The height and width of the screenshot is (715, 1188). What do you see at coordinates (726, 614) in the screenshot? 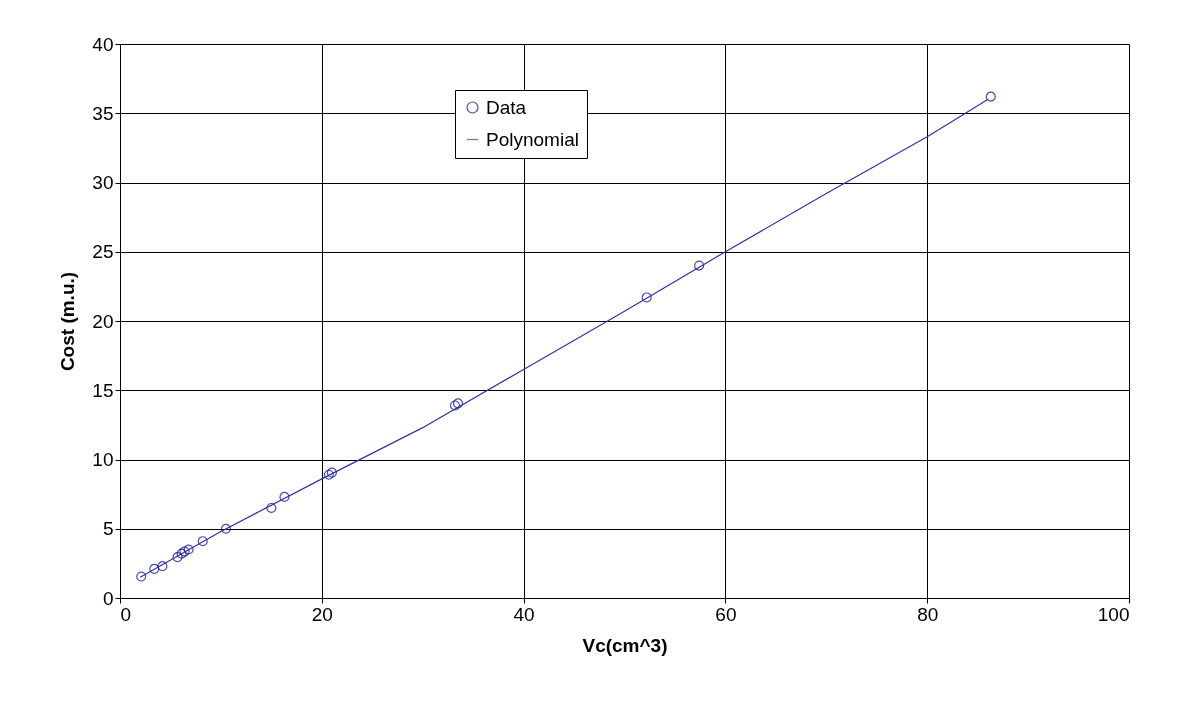
I see `x-tick-label: 60` at bounding box center [726, 614].